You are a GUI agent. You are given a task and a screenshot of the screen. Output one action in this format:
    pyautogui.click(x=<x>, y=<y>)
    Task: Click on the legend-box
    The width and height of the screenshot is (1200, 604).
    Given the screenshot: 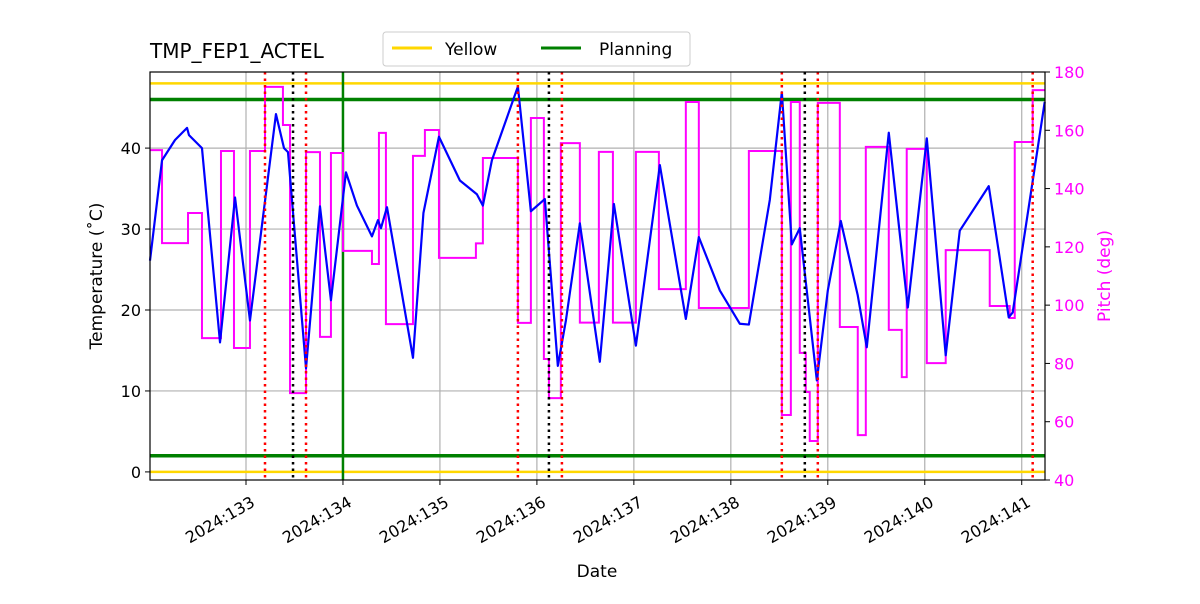 What is the action you would take?
    pyautogui.click(x=536, y=49)
    